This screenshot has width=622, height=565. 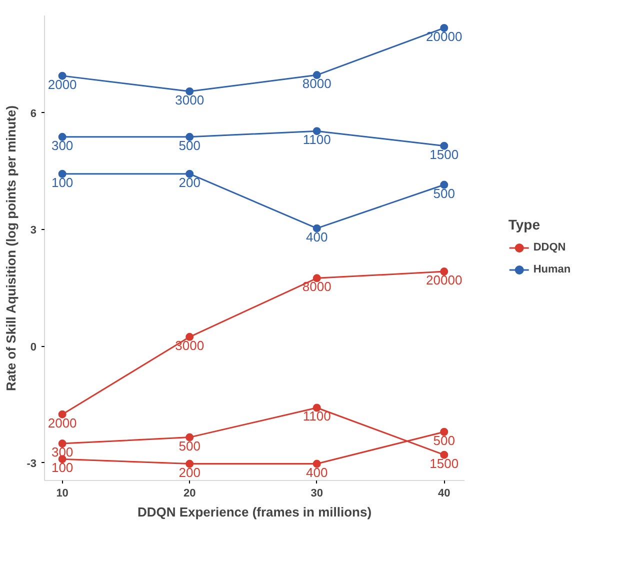 What do you see at coordinates (31, 464) in the screenshot?
I see `y-tick-label: -3` at bounding box center [31, 464].